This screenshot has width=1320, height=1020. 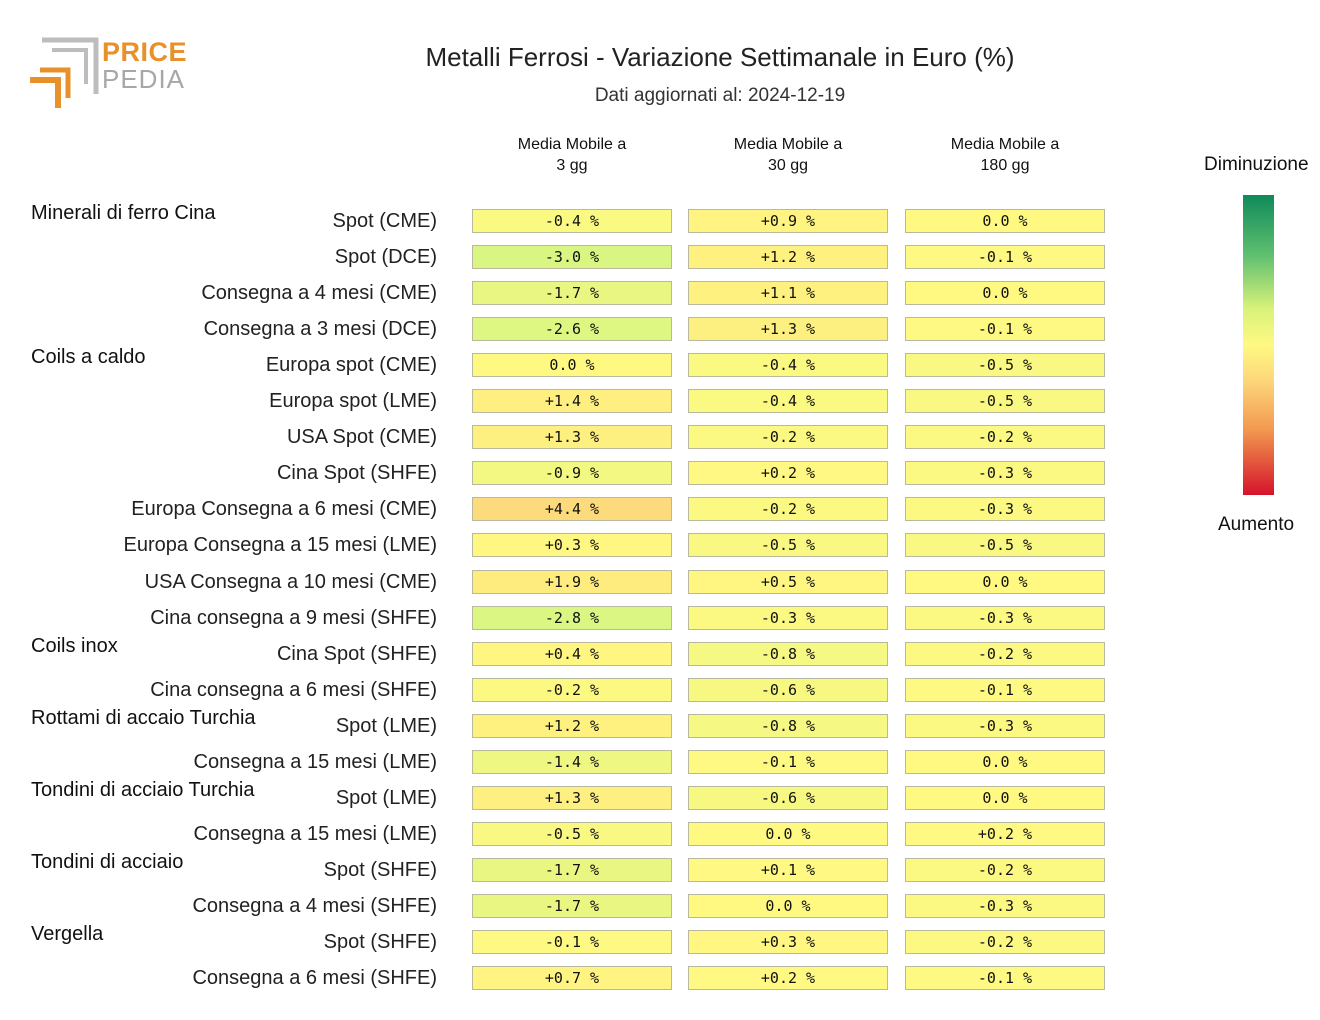 I want to click on row-label: Cina consegna a 6 mesi (SHFE), so click(x=293, y=689).